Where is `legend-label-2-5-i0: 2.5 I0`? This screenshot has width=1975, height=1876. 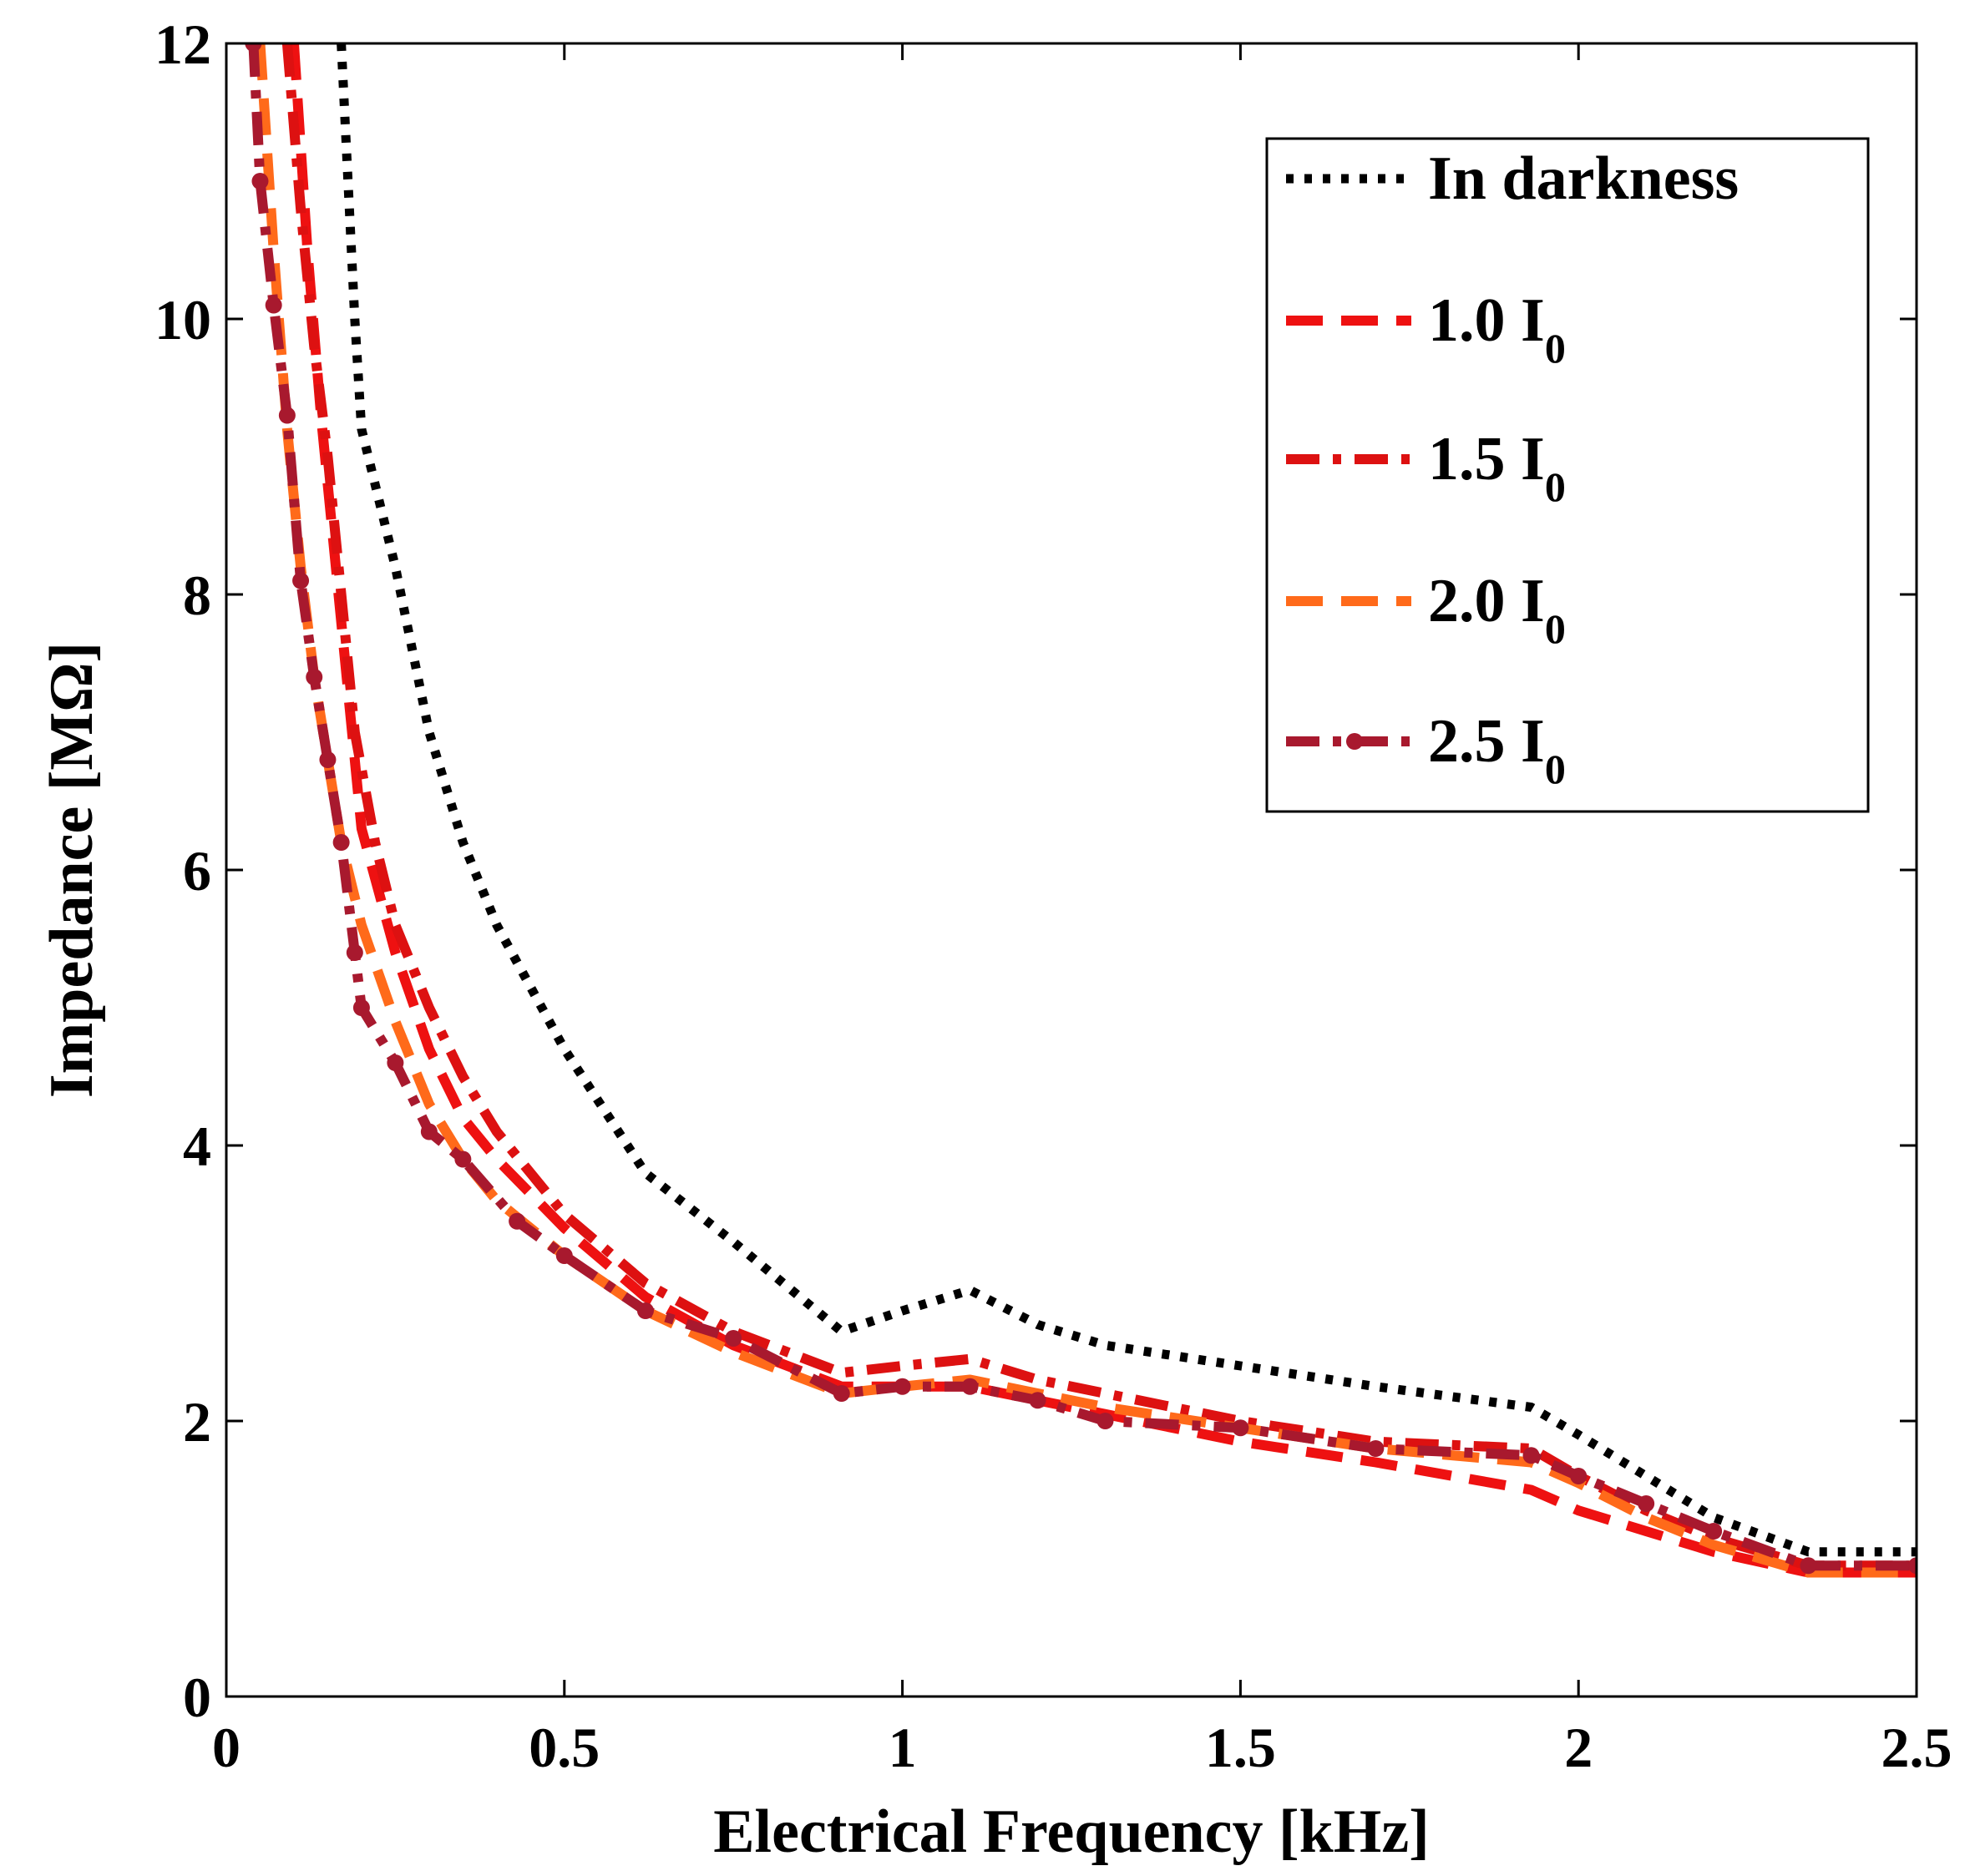
legend-label-2-5-i0: 2.5 I0 is located at coordinates (1497, 749).